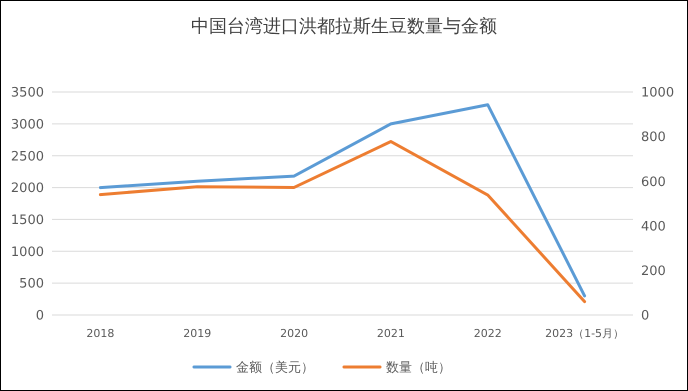 The image size is (688, 391). What do you see at coordinates (653, 271) in the screenshot?
I see `y2-tick-label: 200` at bounding box center [653, 271].